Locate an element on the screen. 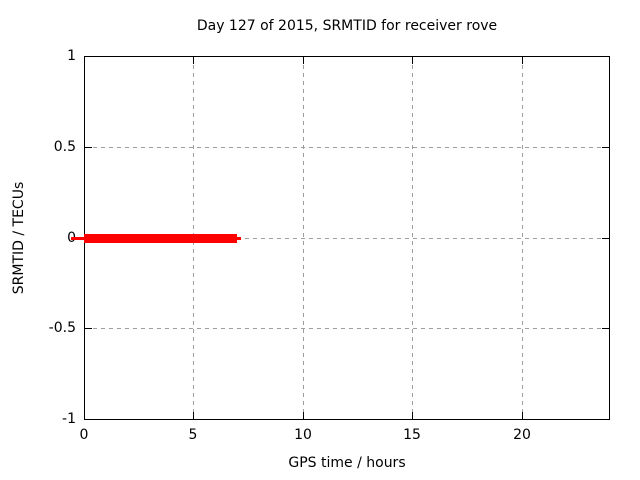 This screenshot has width=640, height=480. x-tick-label: 15 is located at coordinates (412, 435).